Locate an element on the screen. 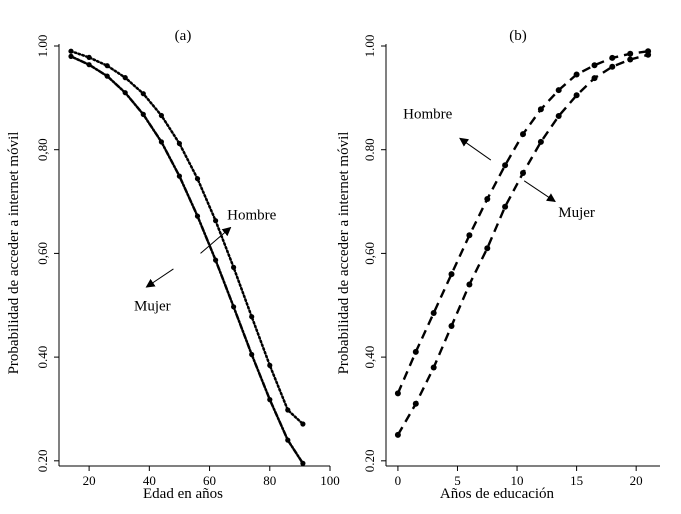 The image size is (681, 514). panel-b-y-tick-label: 0.80 is located at coordinates (369, 149).